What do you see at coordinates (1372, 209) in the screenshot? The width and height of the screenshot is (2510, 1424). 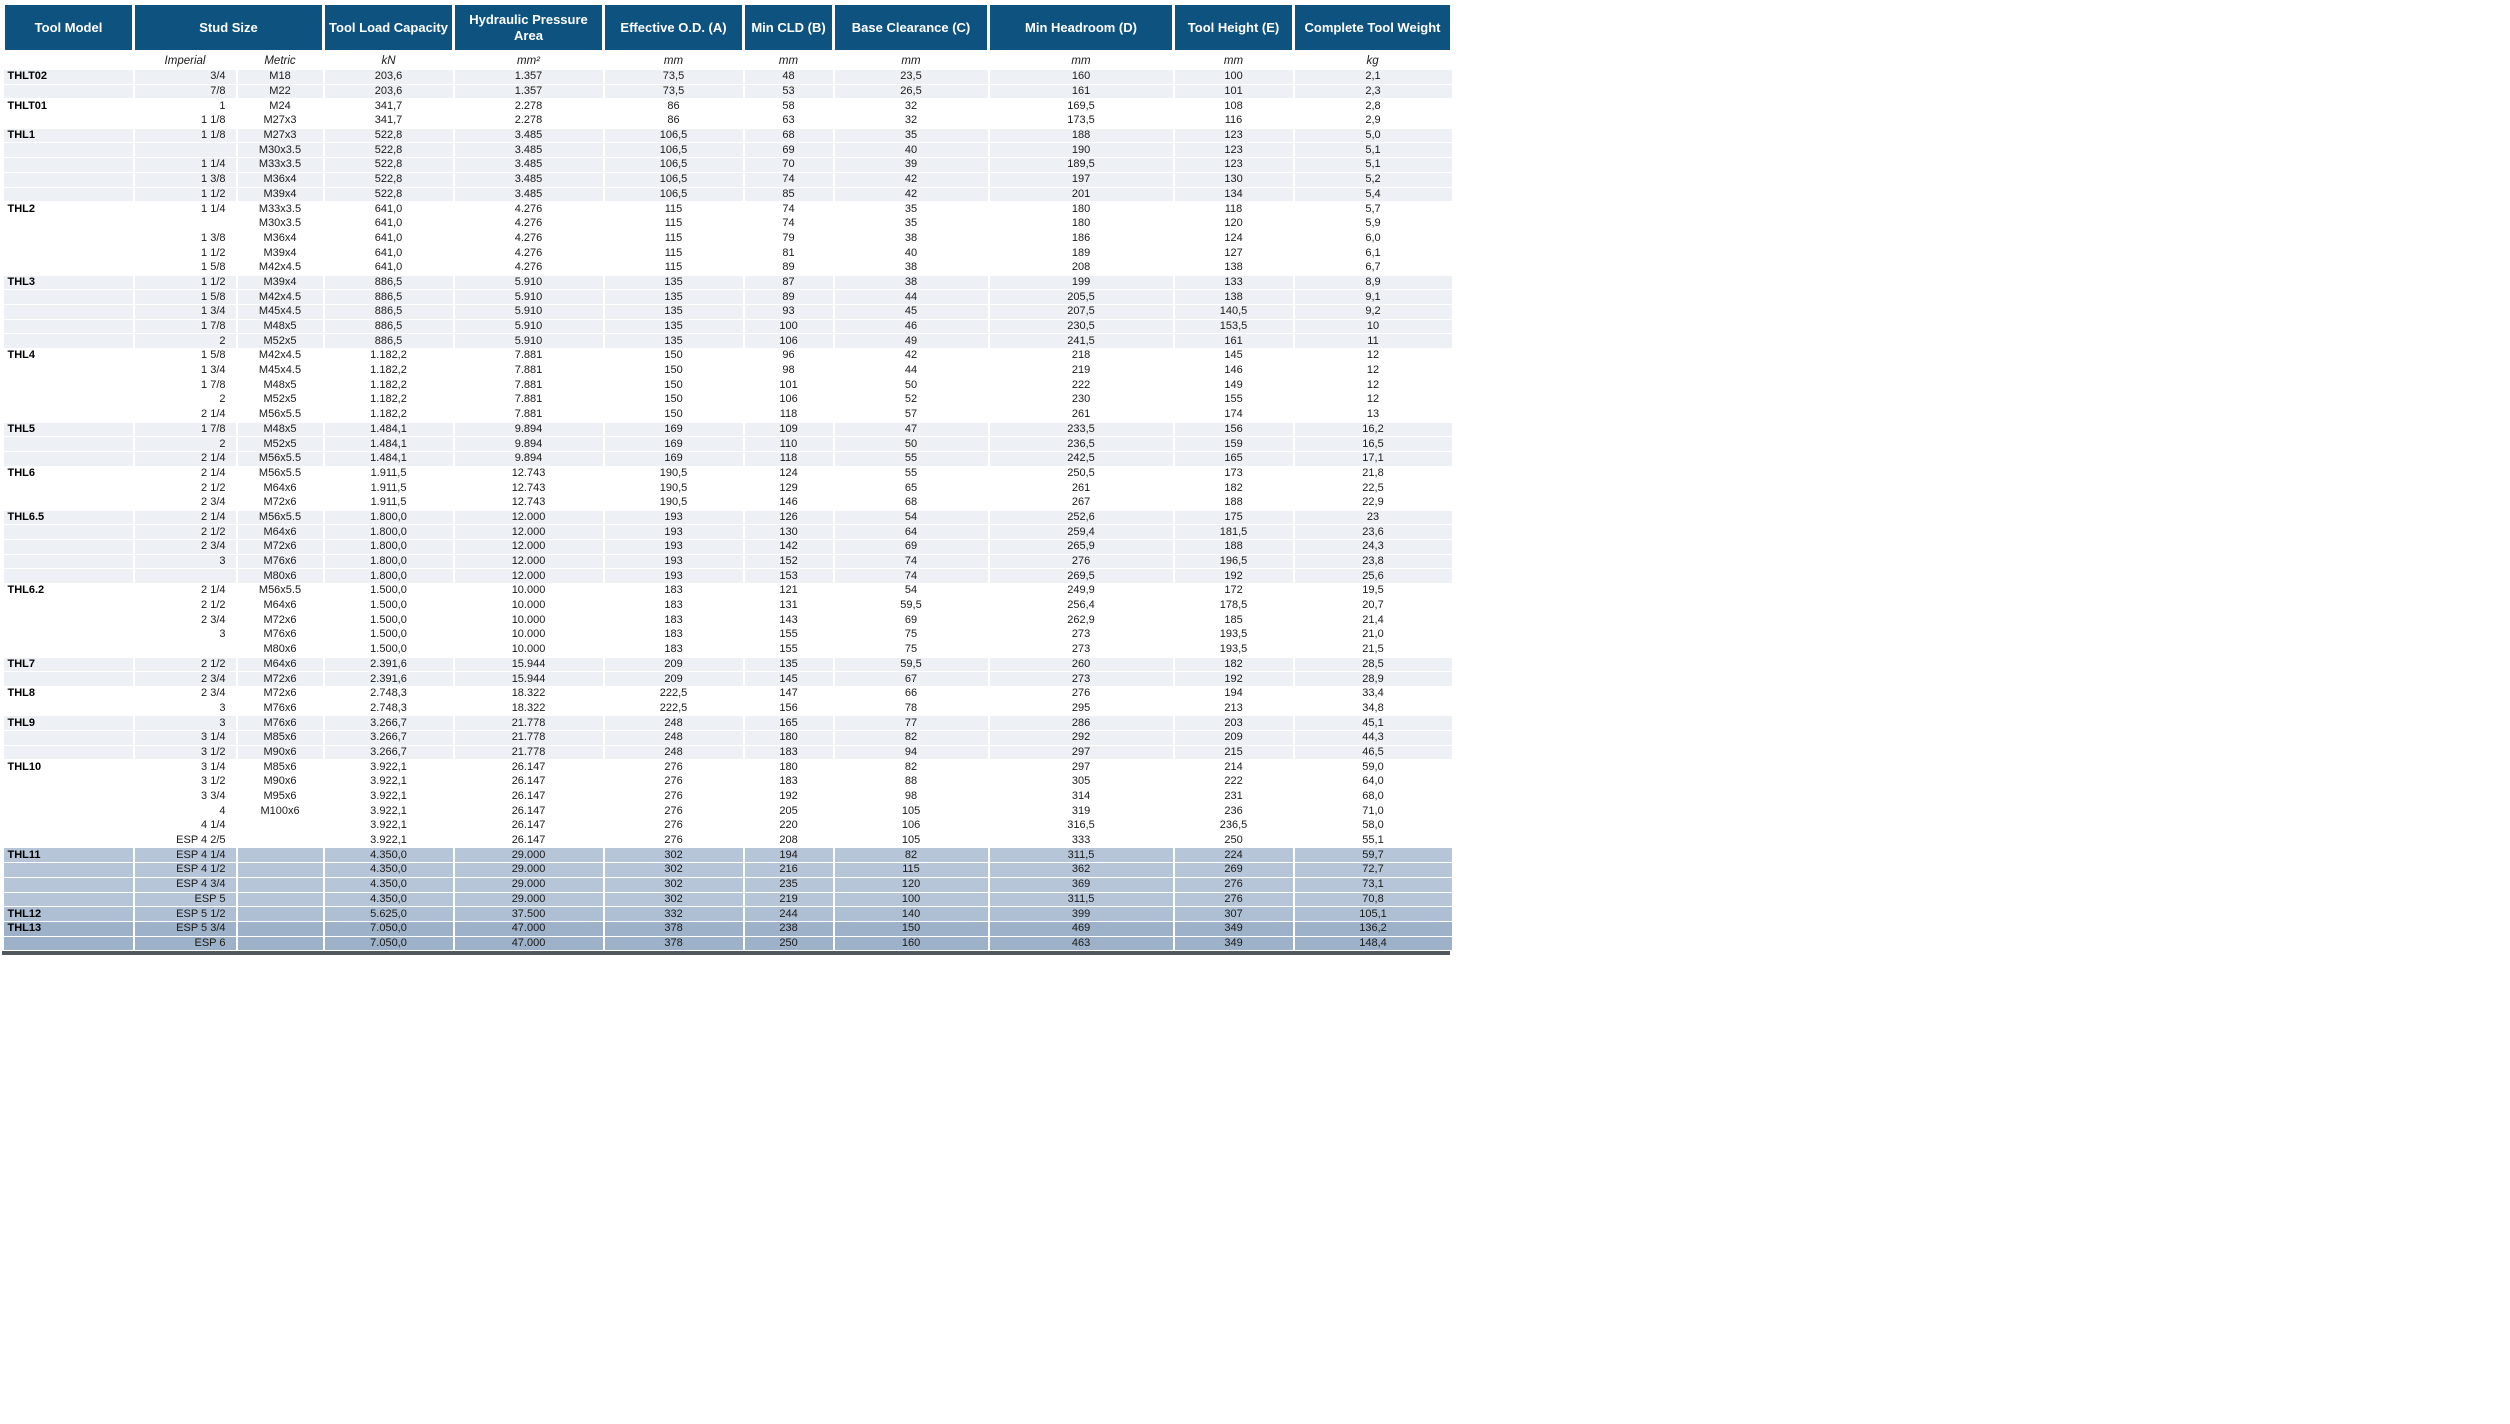 I see `cell-weight: 5,7` at bounding box center [1372, 209].